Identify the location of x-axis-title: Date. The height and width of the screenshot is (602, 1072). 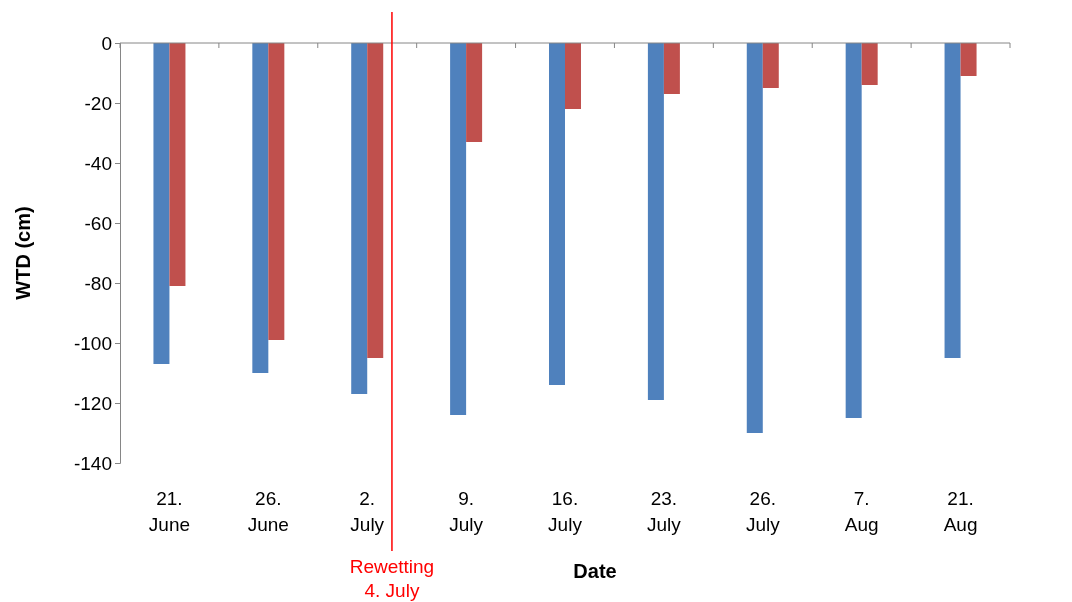
(595, 571).